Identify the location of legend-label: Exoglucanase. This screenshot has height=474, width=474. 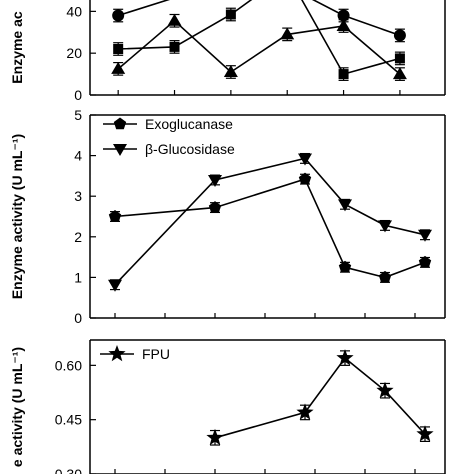
(189, 124).